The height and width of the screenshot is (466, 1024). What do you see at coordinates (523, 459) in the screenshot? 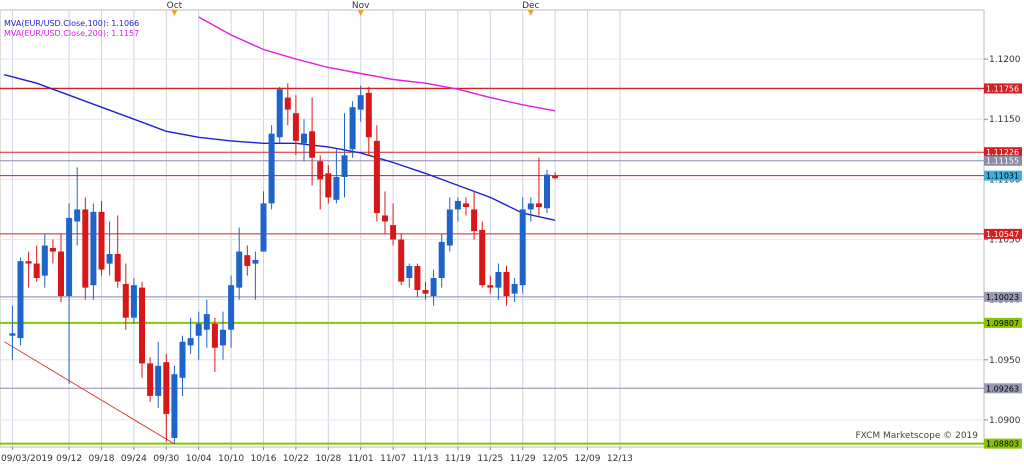
I see `x-tick-label: 11/29` at bounding box center [523, 459].